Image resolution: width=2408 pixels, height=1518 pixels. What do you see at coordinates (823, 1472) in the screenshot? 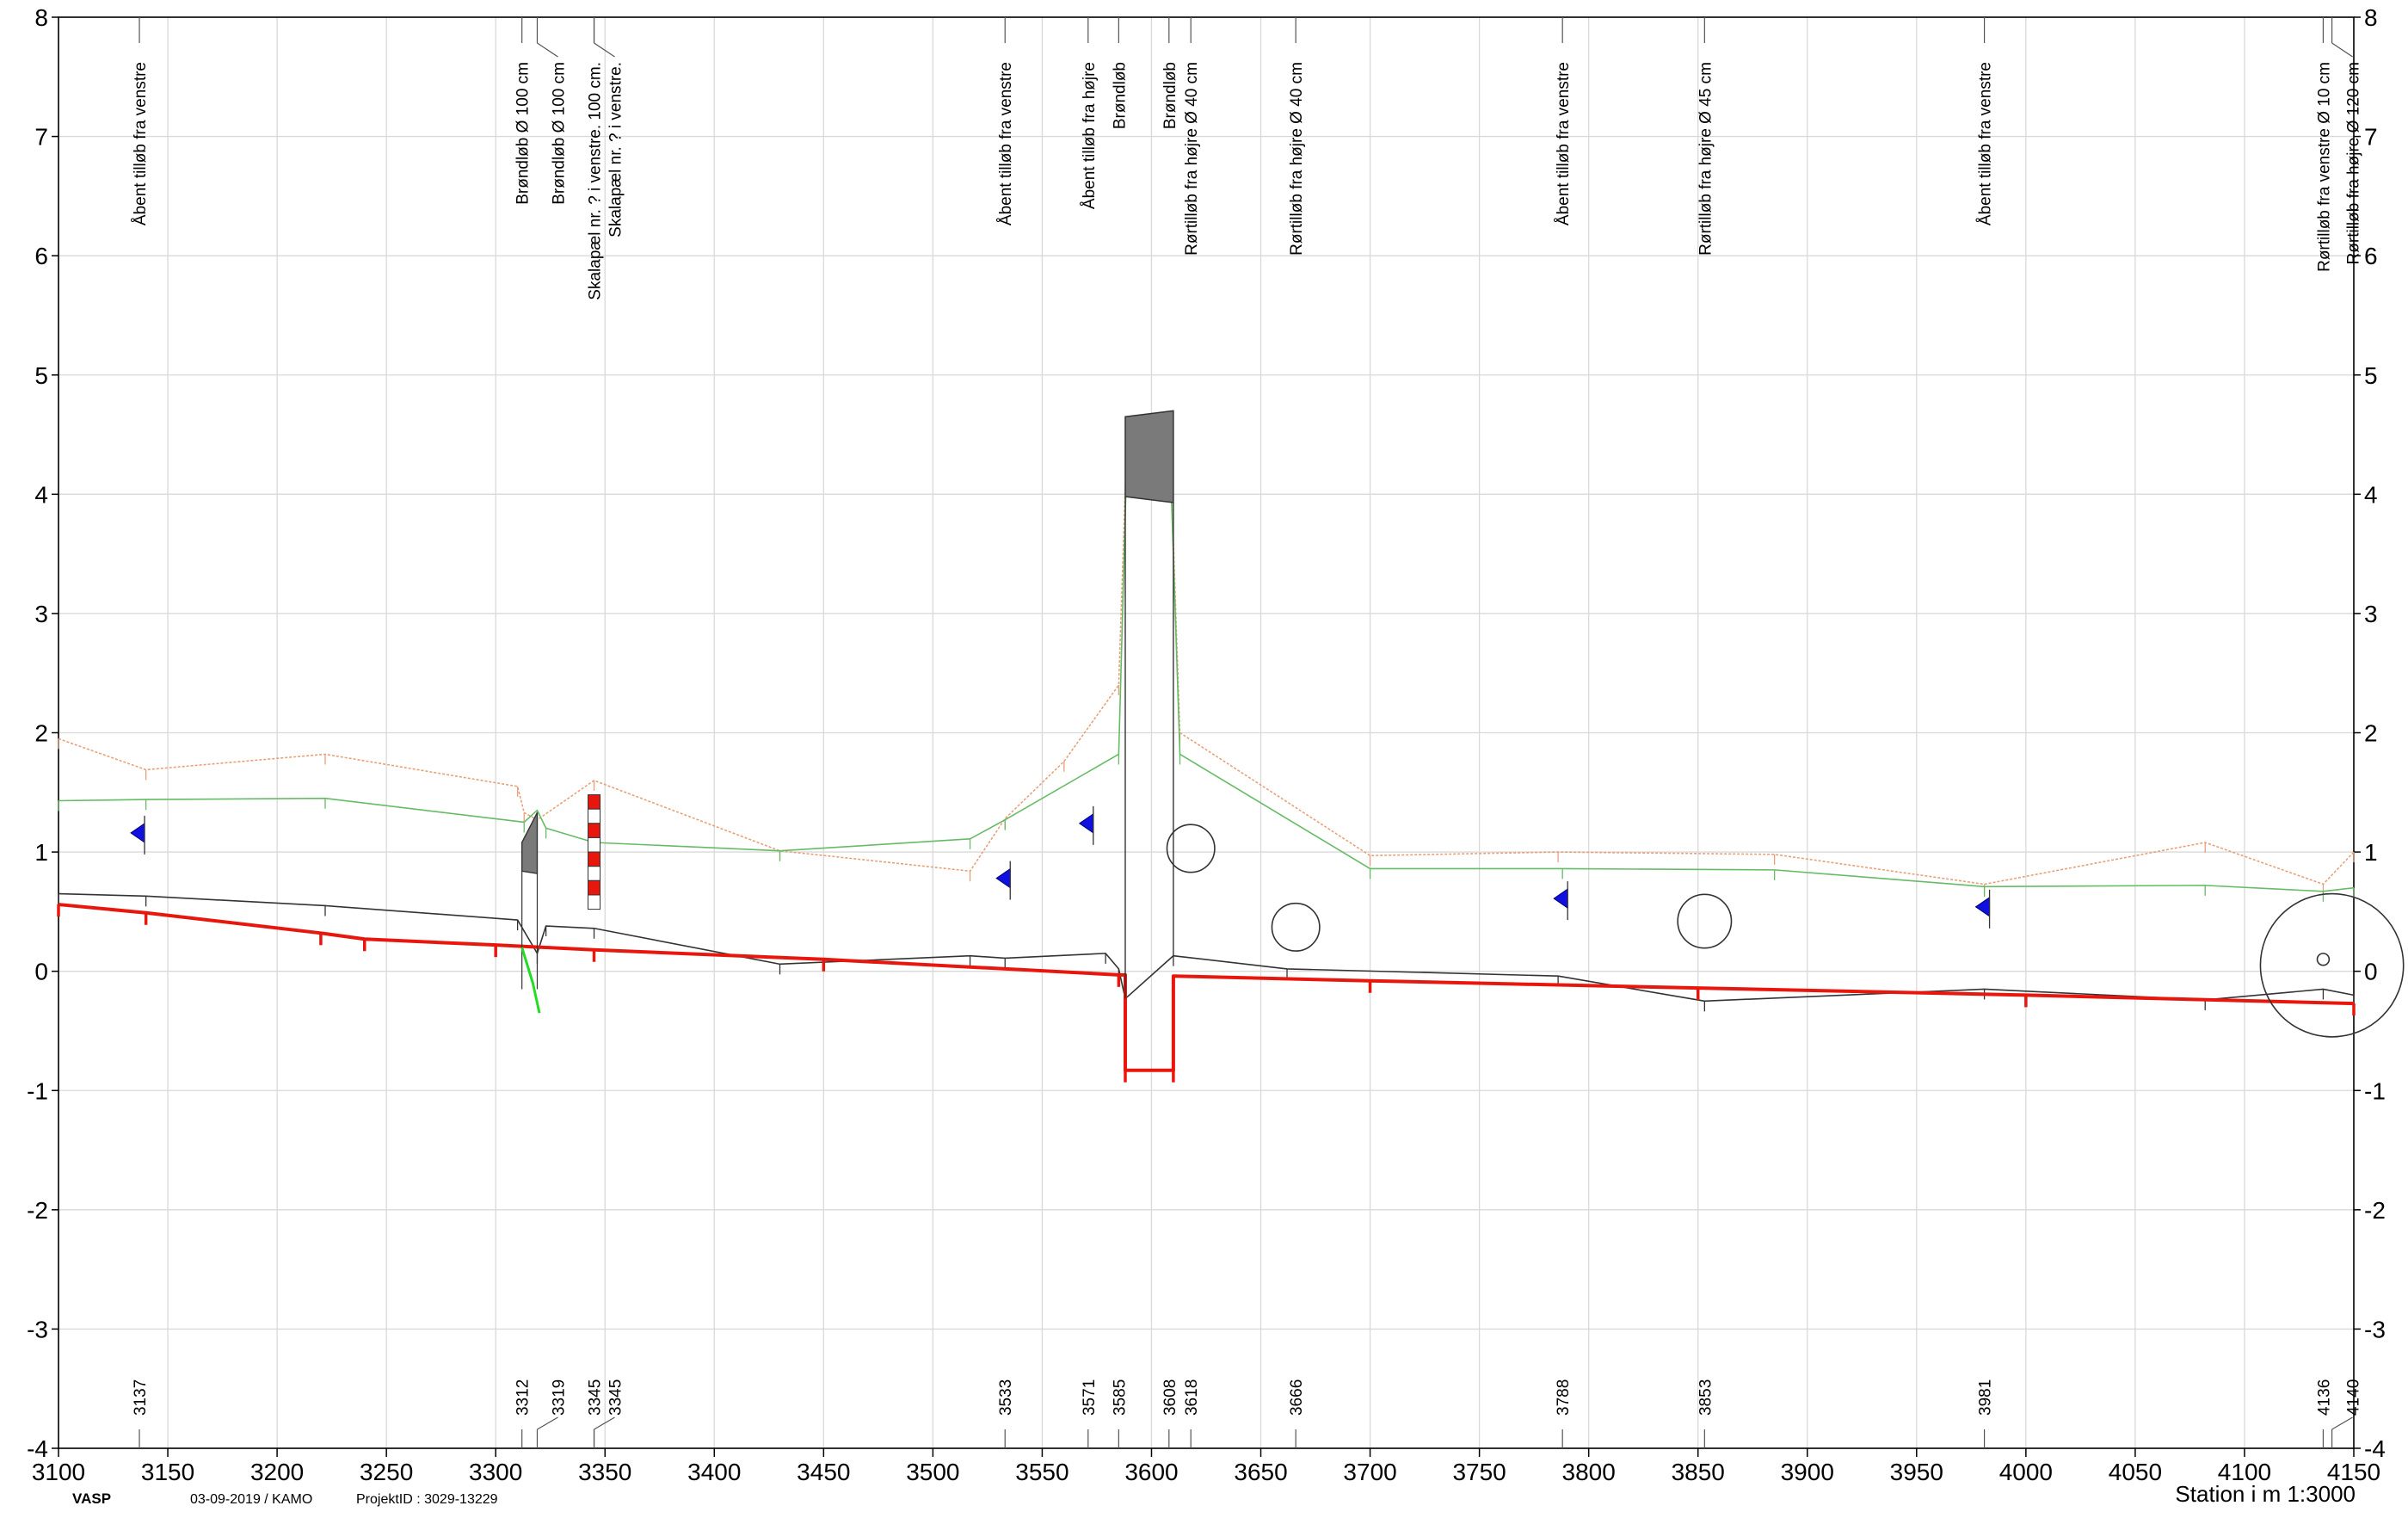
I see `x-tick-label: 3450` at bounding box center [823, 1472].